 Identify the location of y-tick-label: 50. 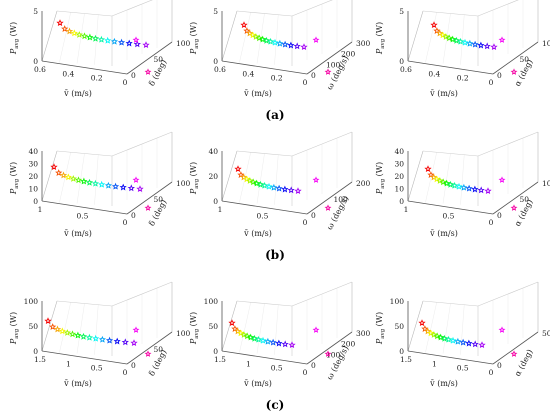
(159, 349).